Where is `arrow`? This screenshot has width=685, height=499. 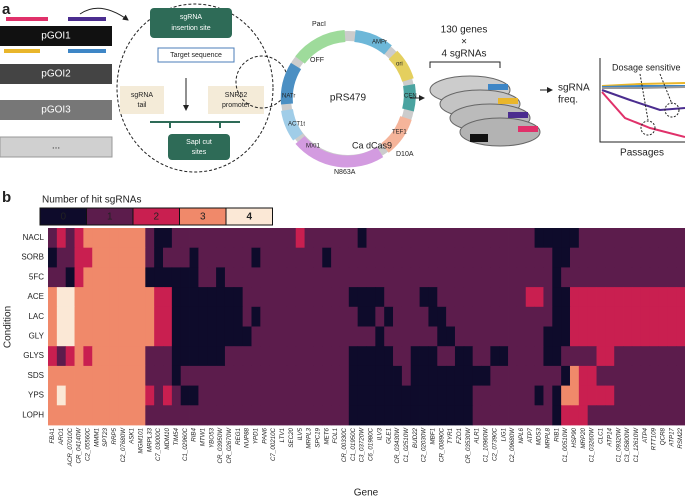
arrow is located at coordinates (104, 14).